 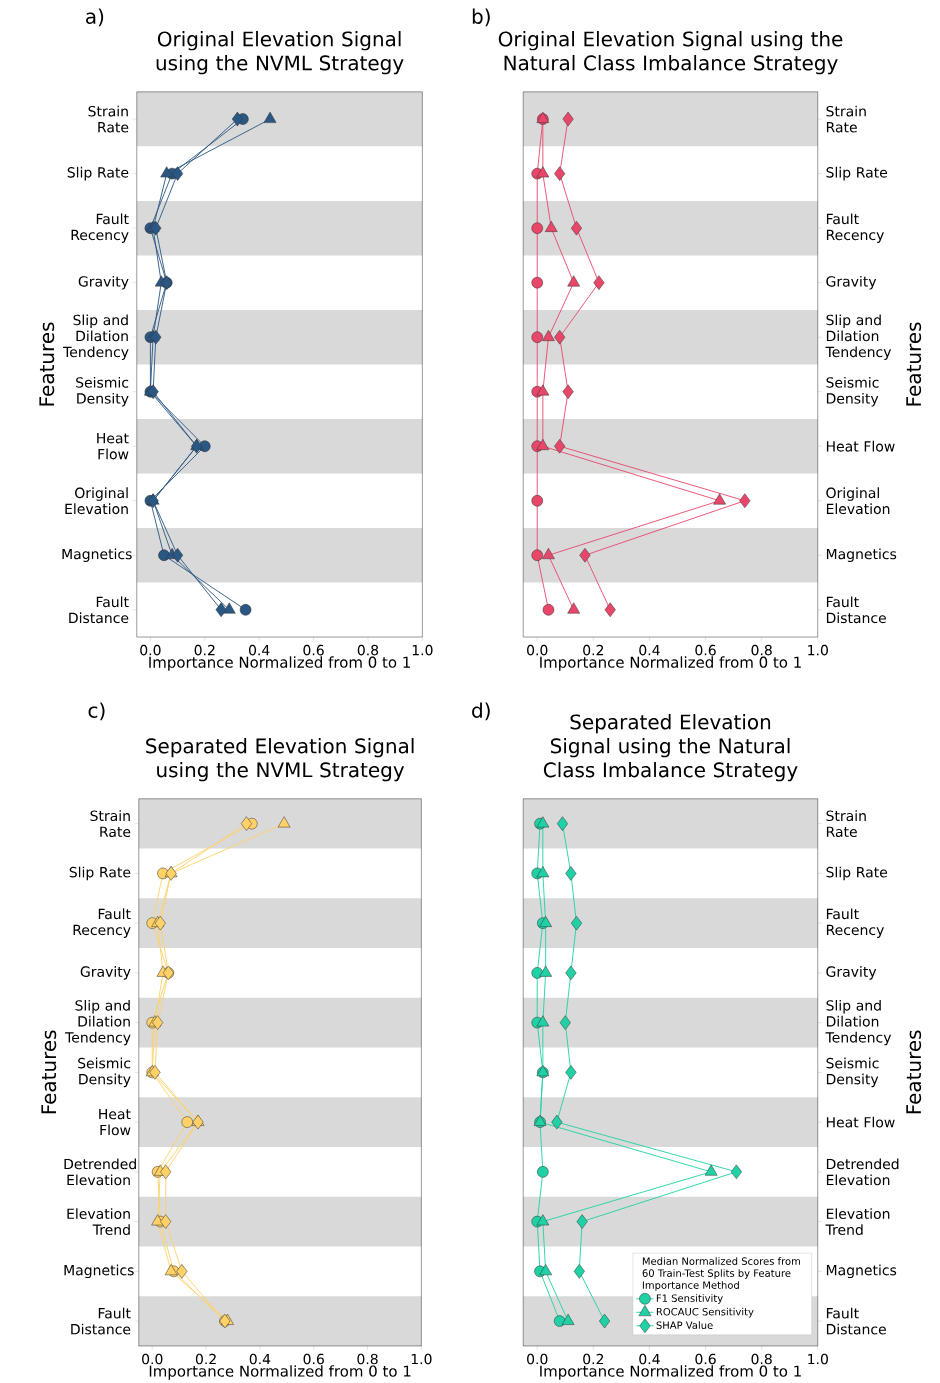 I want to click on chart-title: Original Elevation Signal using the Natural Class Imbalance Strategy, so click(x=671, y=53).